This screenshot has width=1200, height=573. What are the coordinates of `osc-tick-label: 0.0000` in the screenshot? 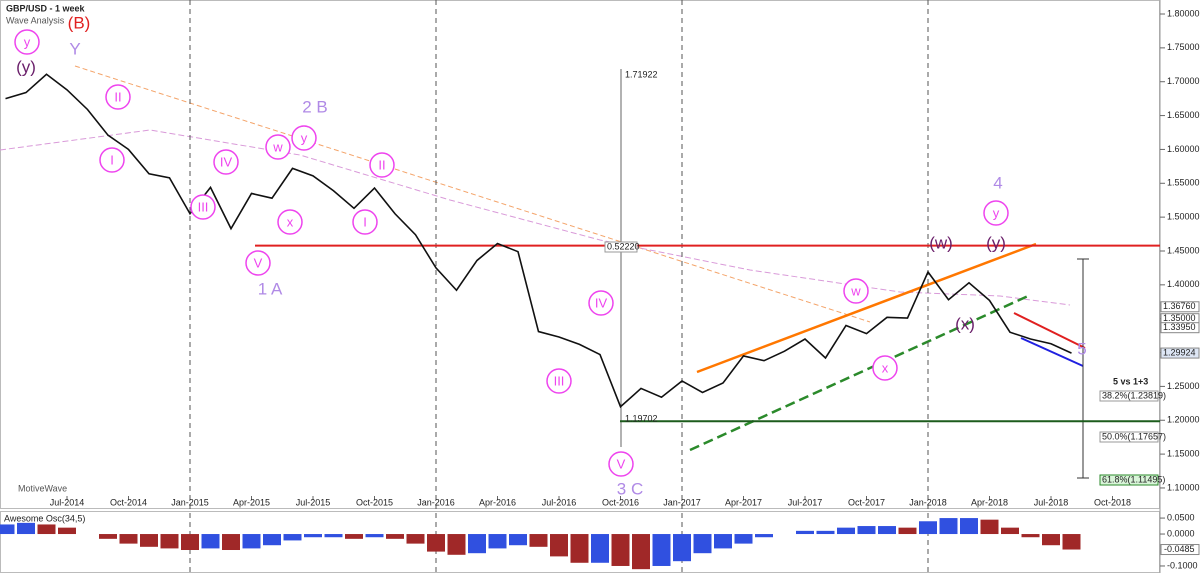 It's located at (1181, 533).